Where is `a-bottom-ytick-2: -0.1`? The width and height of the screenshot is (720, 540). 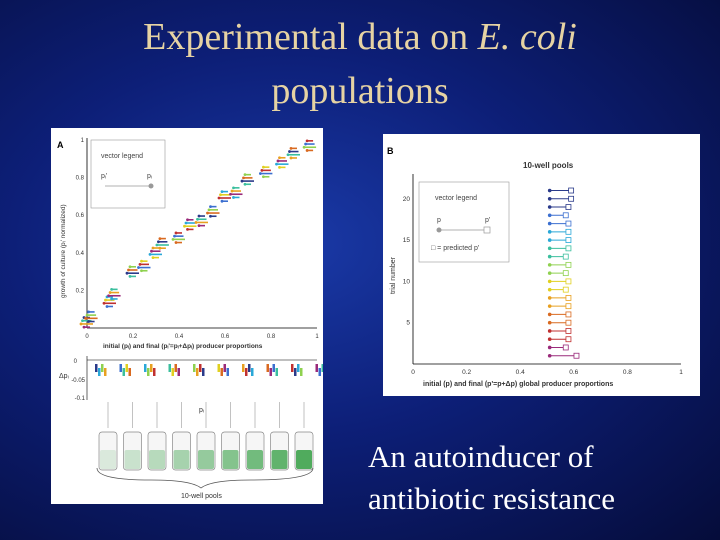
a-bottom-ytick-2: -0.1 is located at coordinates (80, 399).